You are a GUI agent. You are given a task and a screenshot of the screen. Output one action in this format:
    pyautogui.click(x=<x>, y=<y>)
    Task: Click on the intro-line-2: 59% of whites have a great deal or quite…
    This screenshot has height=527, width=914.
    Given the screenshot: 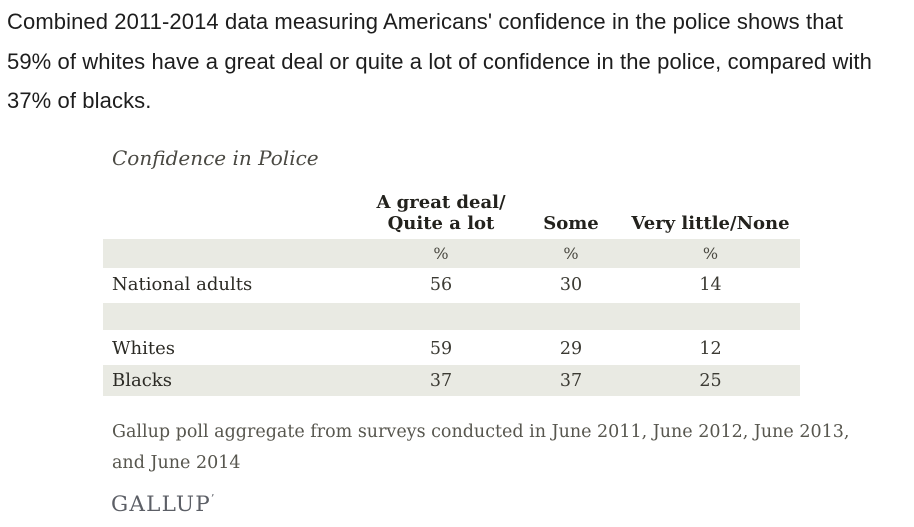 What is the action you would take?
    pyautogui.click(x=439, y=61)
    